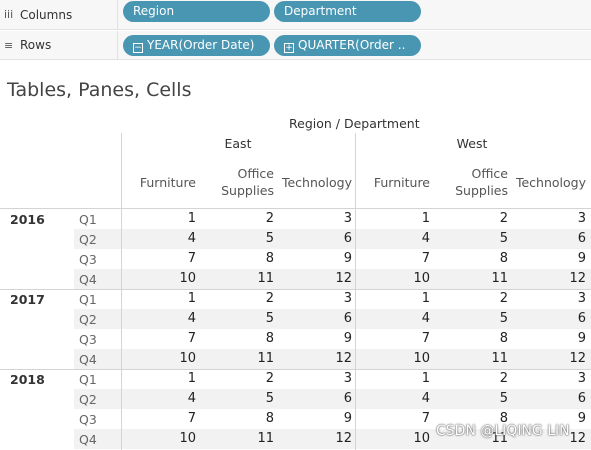 This screenshot has height=450, width=591. Describe the element at coordinates (196, 11) in the screenshot. I see `pill-region: Region` at that location.